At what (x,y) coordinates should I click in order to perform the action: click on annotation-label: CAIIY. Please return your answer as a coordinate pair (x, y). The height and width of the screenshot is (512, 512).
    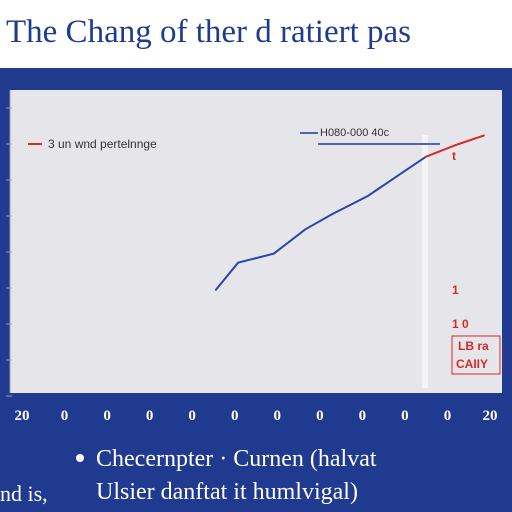
    Looking at the image, I should click on (472, 364).